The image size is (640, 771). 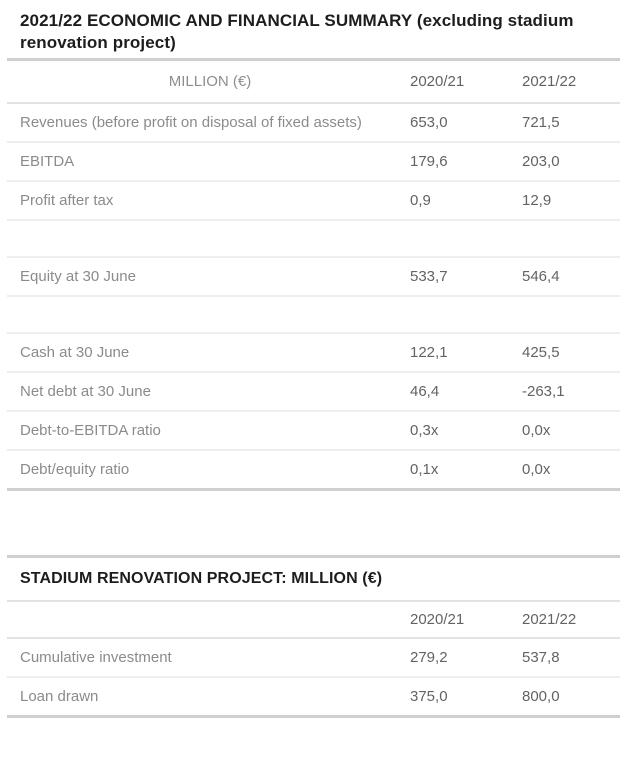 I want to click on table-row-profit-after-tax: Profit after tax 0,9 12,9, so click(x=313, y=201).